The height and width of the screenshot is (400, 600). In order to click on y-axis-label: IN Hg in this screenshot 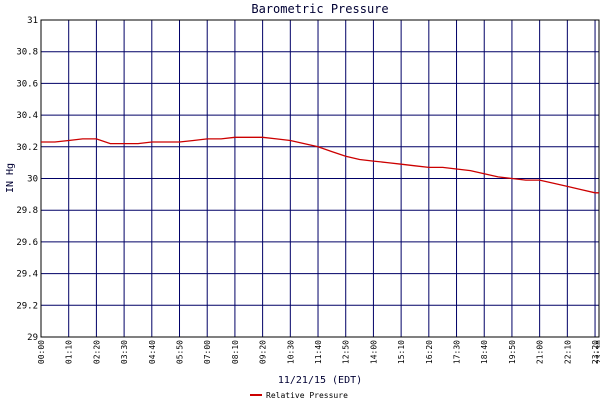, I will do `click(10, 178)`.